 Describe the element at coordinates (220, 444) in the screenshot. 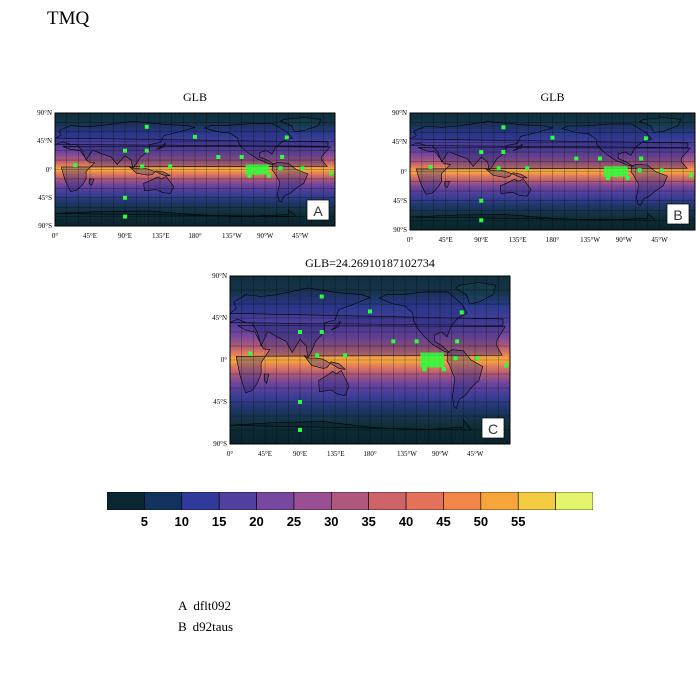

I see `lat-tick-label: 90°S` at that location.